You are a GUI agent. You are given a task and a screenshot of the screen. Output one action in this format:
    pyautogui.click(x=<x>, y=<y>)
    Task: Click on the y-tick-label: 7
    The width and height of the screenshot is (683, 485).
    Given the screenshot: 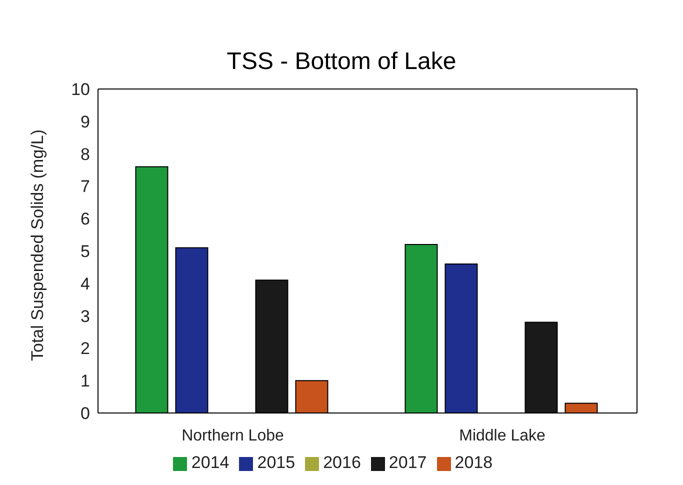 What is the action you would take?
    pyautogui.click(x=85, y=186)
    